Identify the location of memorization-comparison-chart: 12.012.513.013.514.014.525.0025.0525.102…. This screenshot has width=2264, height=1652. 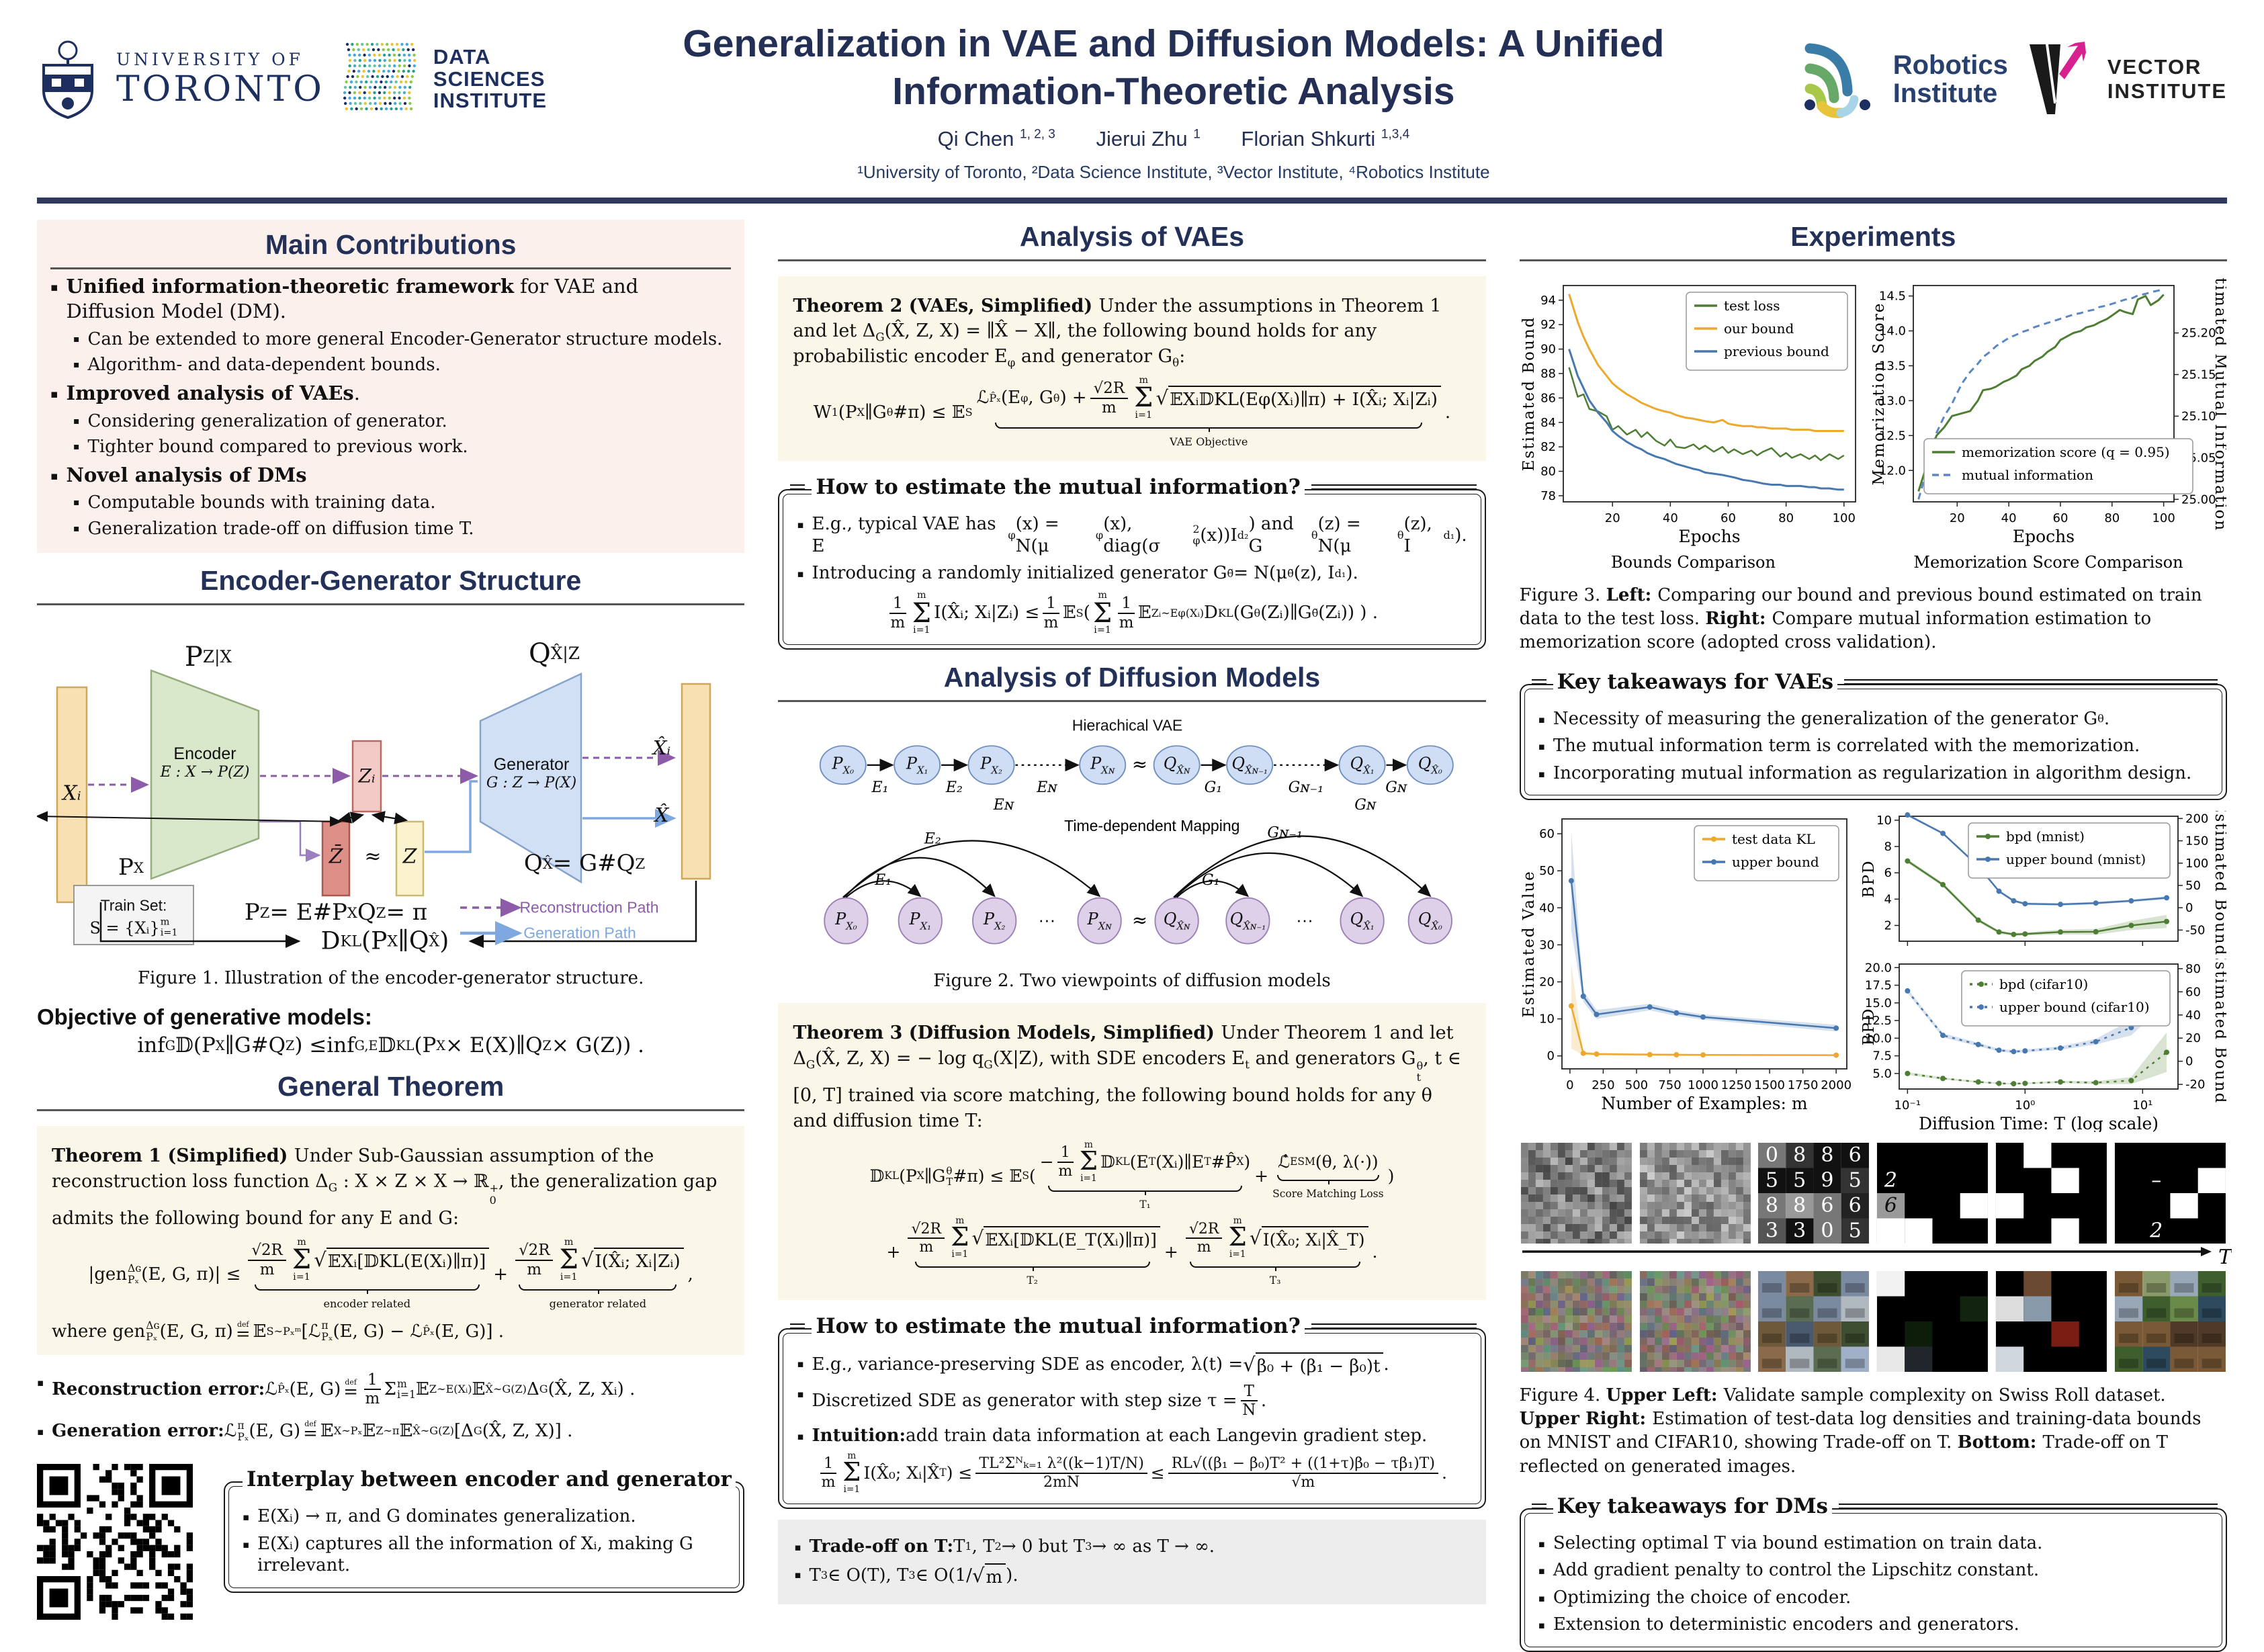
(2048, 424).